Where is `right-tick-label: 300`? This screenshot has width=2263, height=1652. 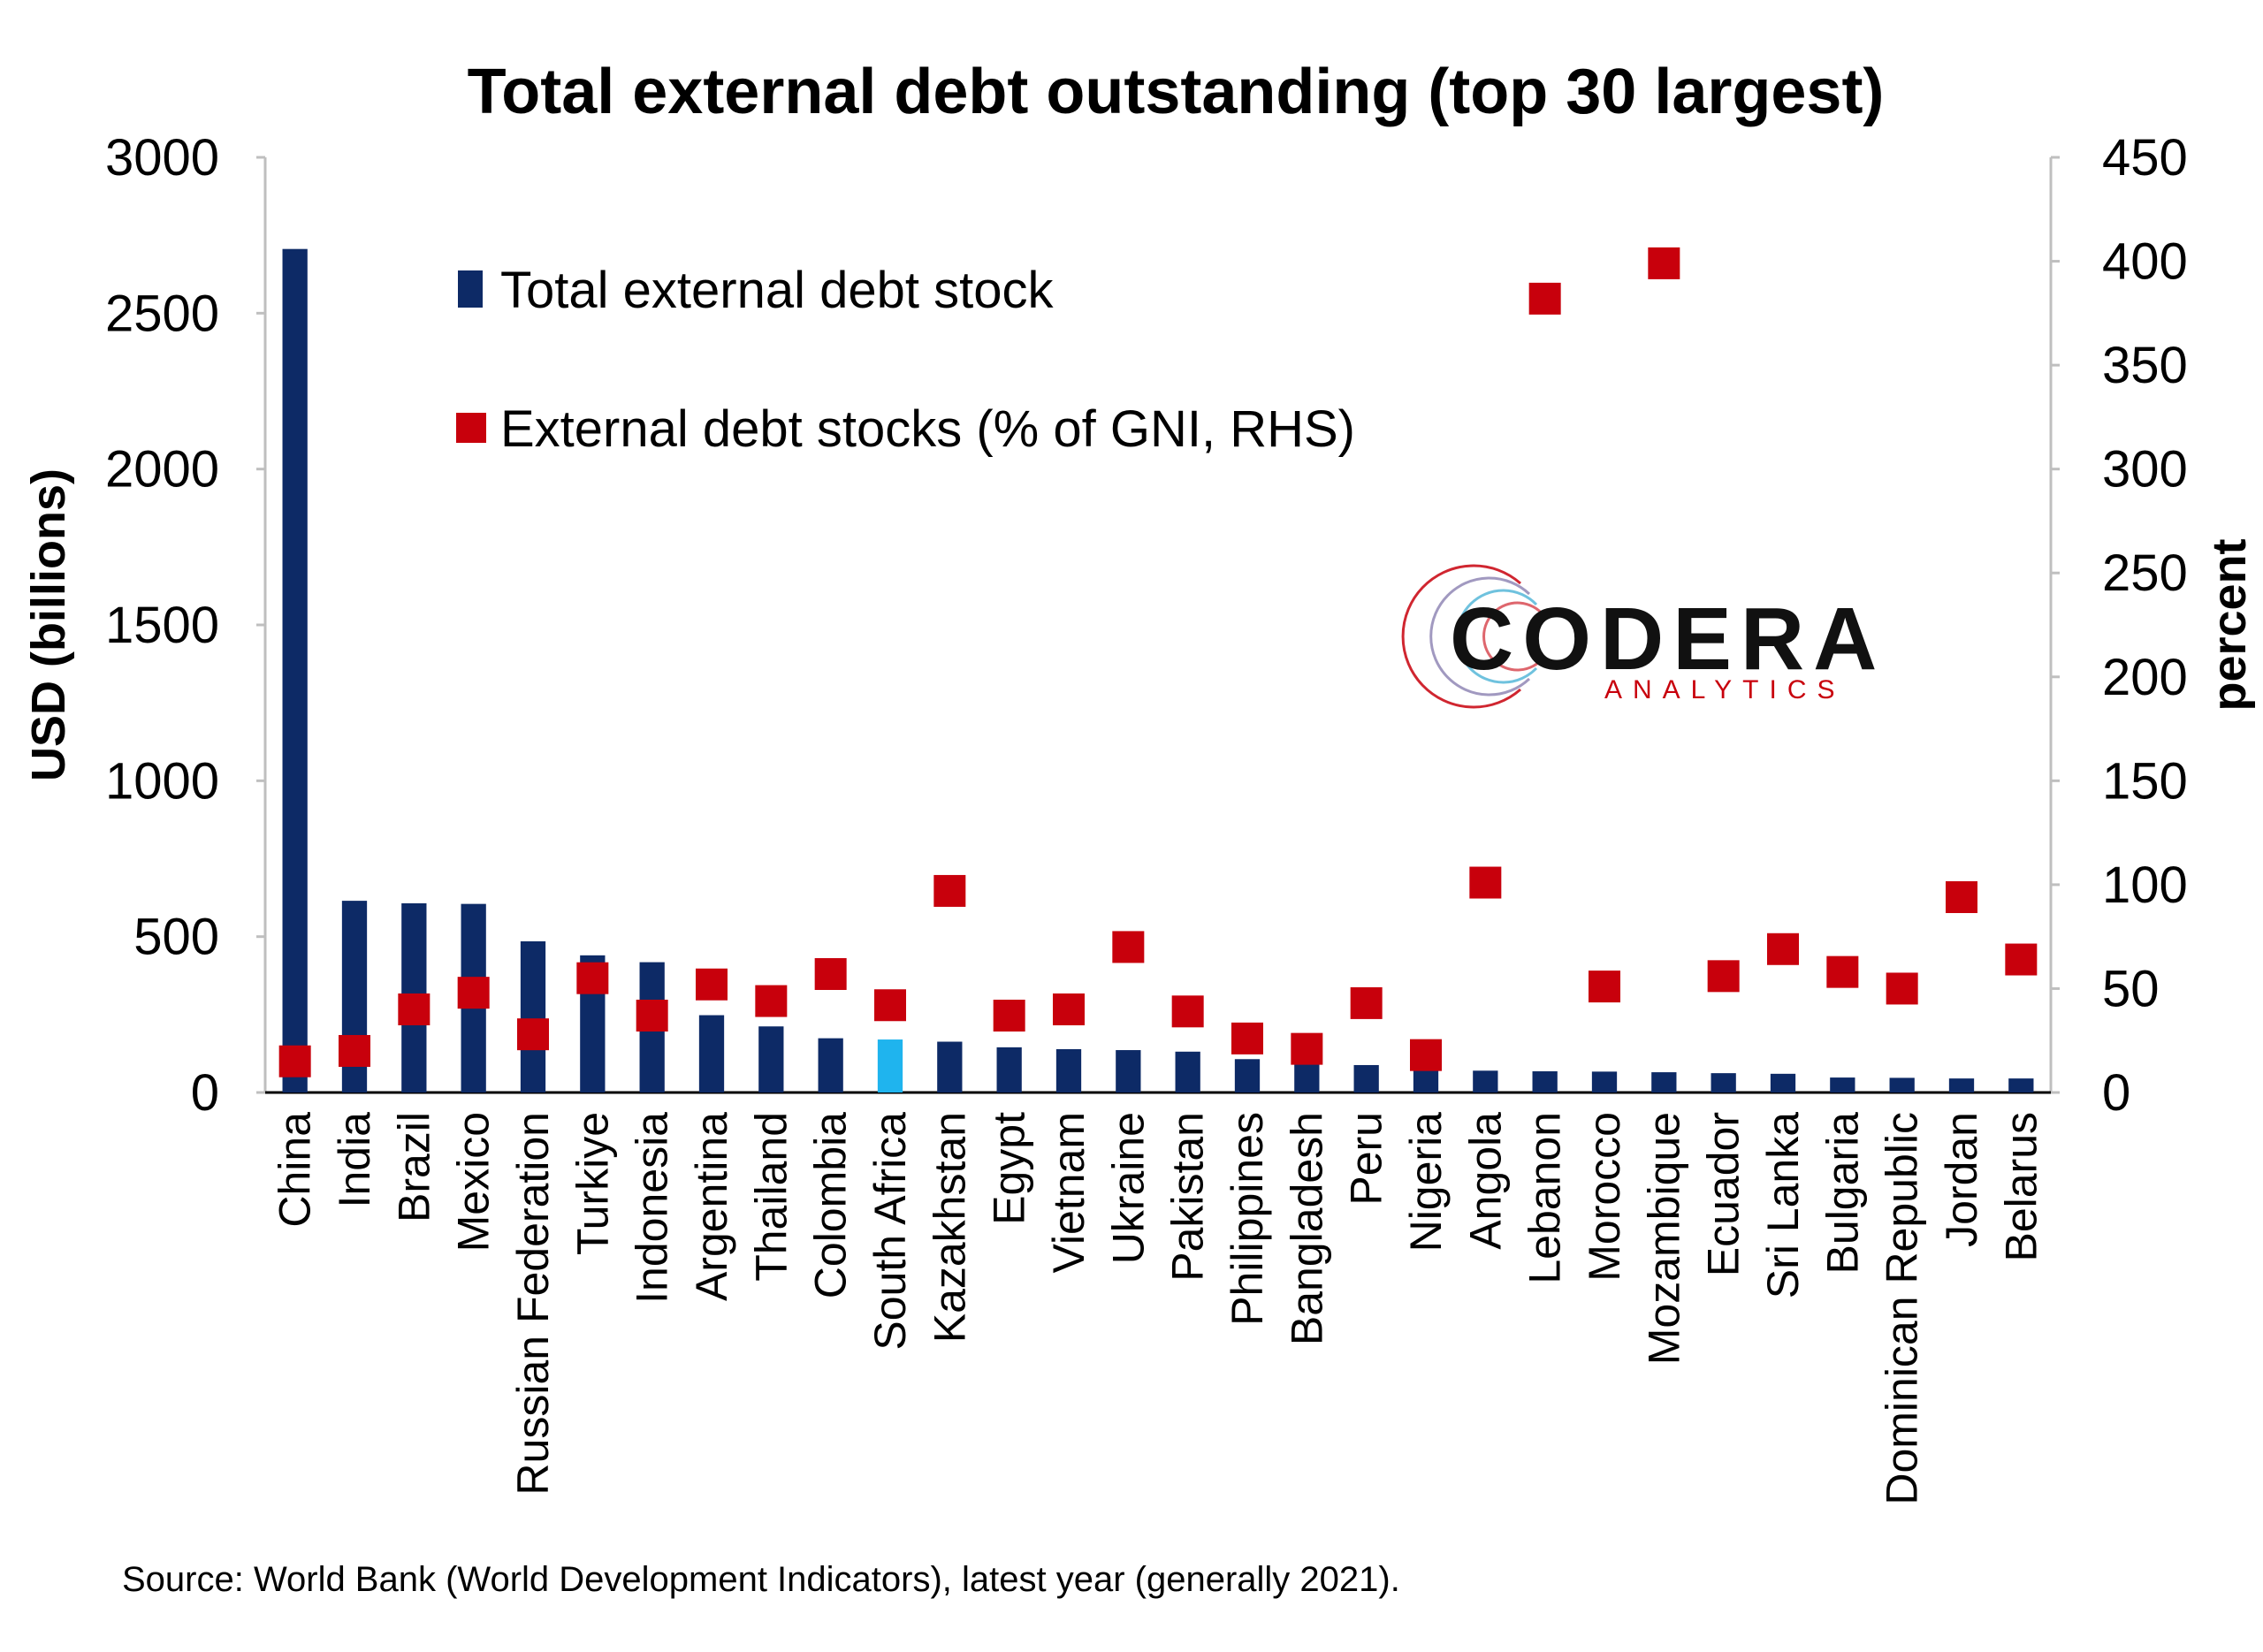
right-tick-label: 300 is located at coordinates (2145, 470).